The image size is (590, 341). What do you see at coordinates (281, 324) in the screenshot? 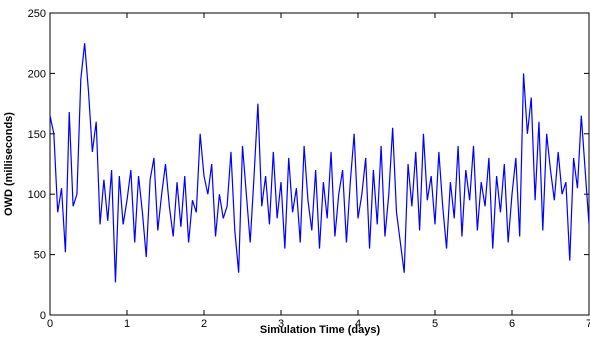
I see `x-tick-label: 3` at bounding box center [281, 324].